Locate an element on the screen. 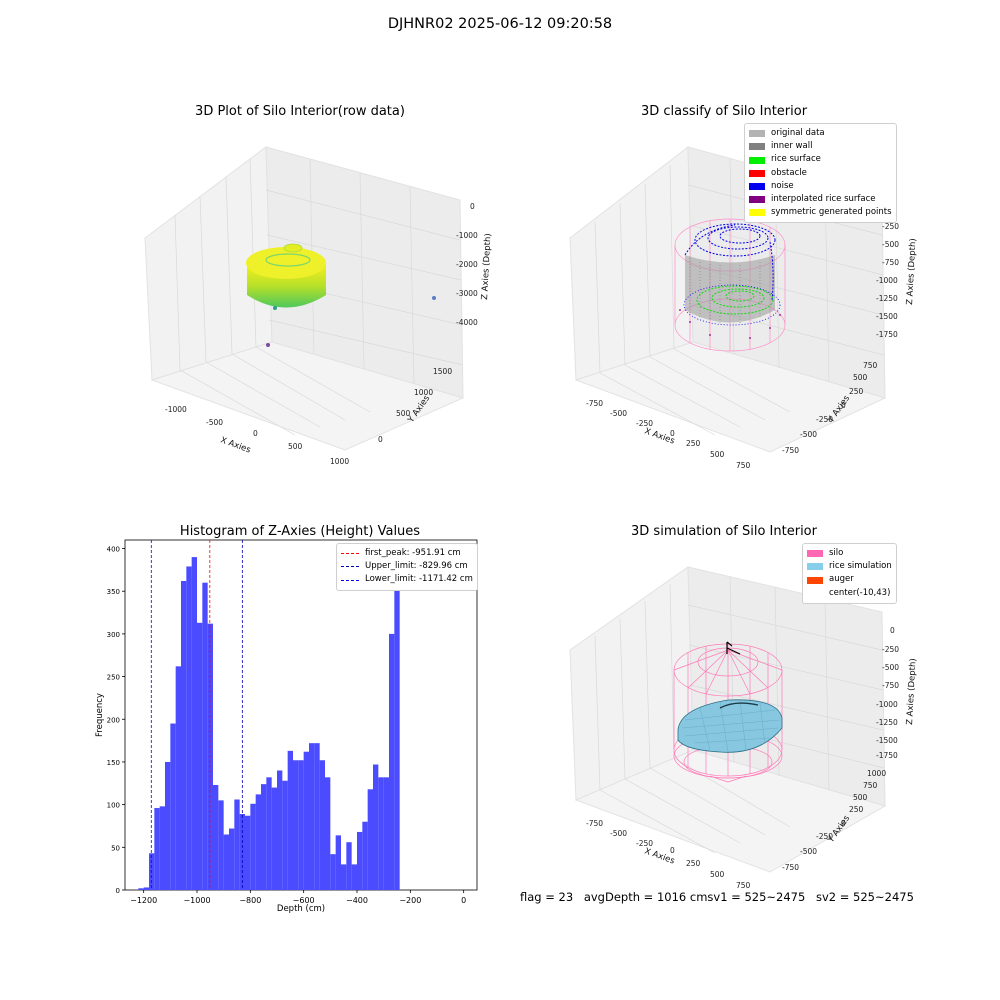  simulation-x-ticks: -750 -500 -250 0 250 500 750 is located at coordinates (668, 854).